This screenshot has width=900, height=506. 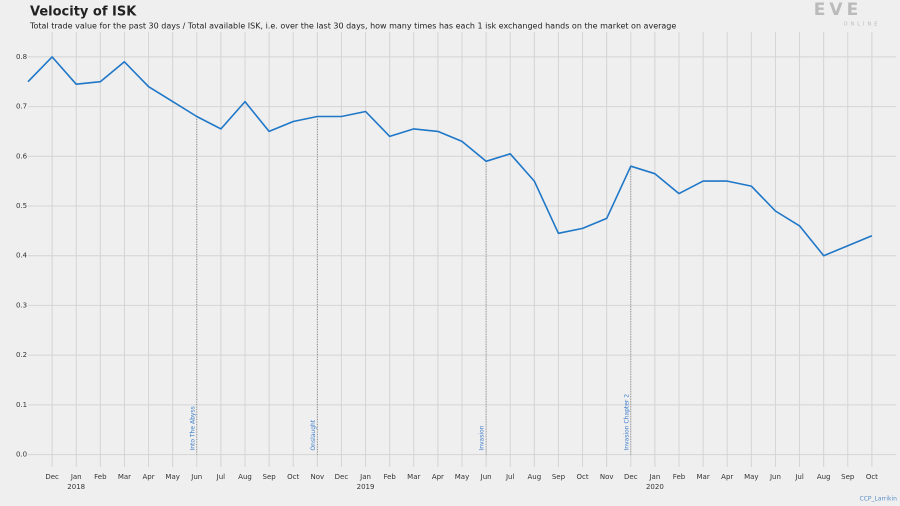 What do you see at coordinates (83, 12) in the screenshot?
I see `chart-title: Velocity of ISK` at bounding box center [83, 12].